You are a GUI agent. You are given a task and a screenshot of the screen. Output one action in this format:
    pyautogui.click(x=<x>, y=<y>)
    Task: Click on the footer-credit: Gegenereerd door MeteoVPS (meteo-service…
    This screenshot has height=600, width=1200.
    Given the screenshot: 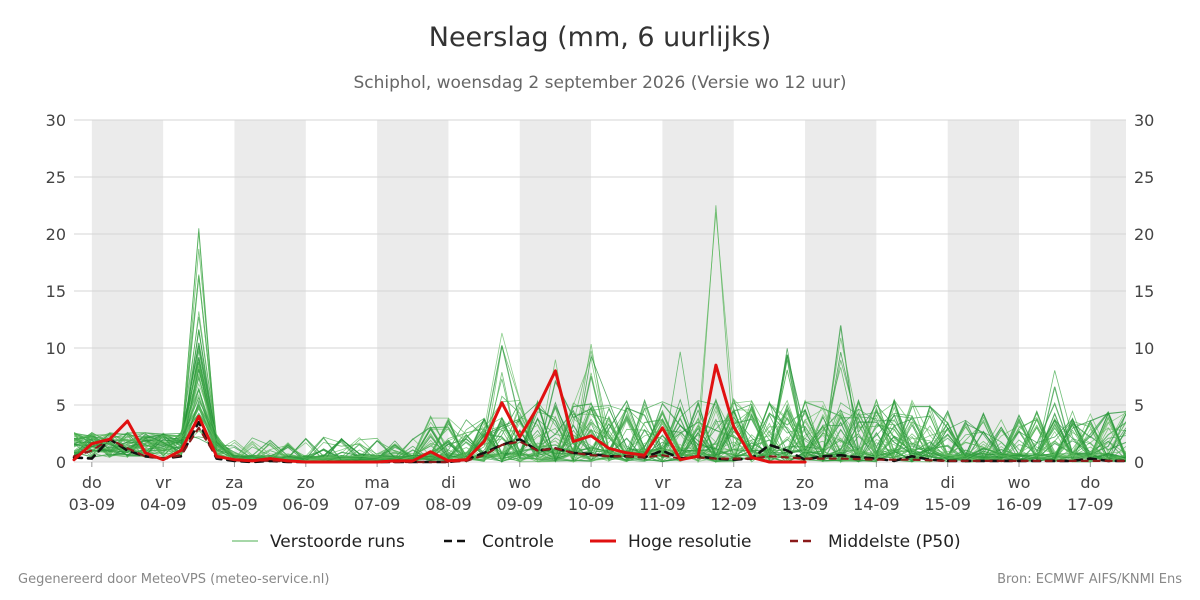 What is the action you would take?
    pyautogui.click(x=174, y=579)
    